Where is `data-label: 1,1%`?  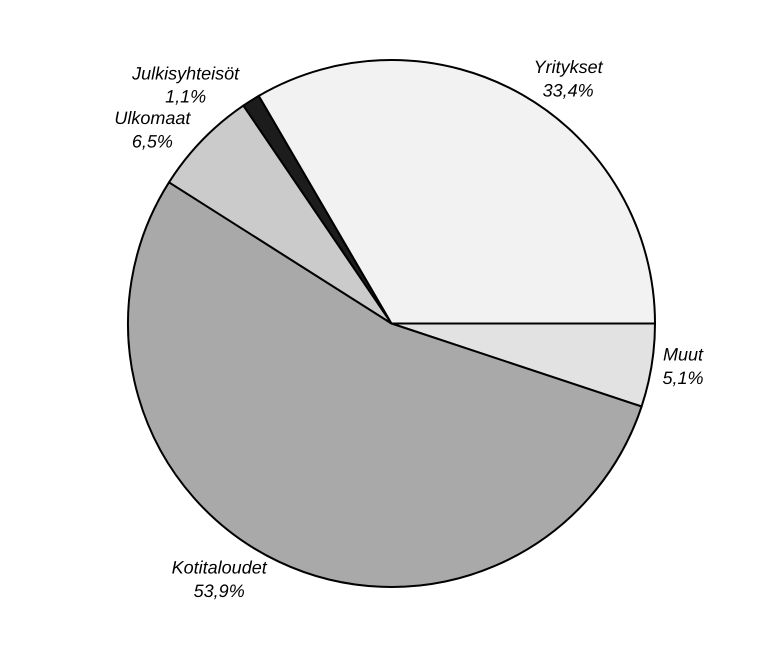 data-label: 1,1% is located at coordinates (185, 96).